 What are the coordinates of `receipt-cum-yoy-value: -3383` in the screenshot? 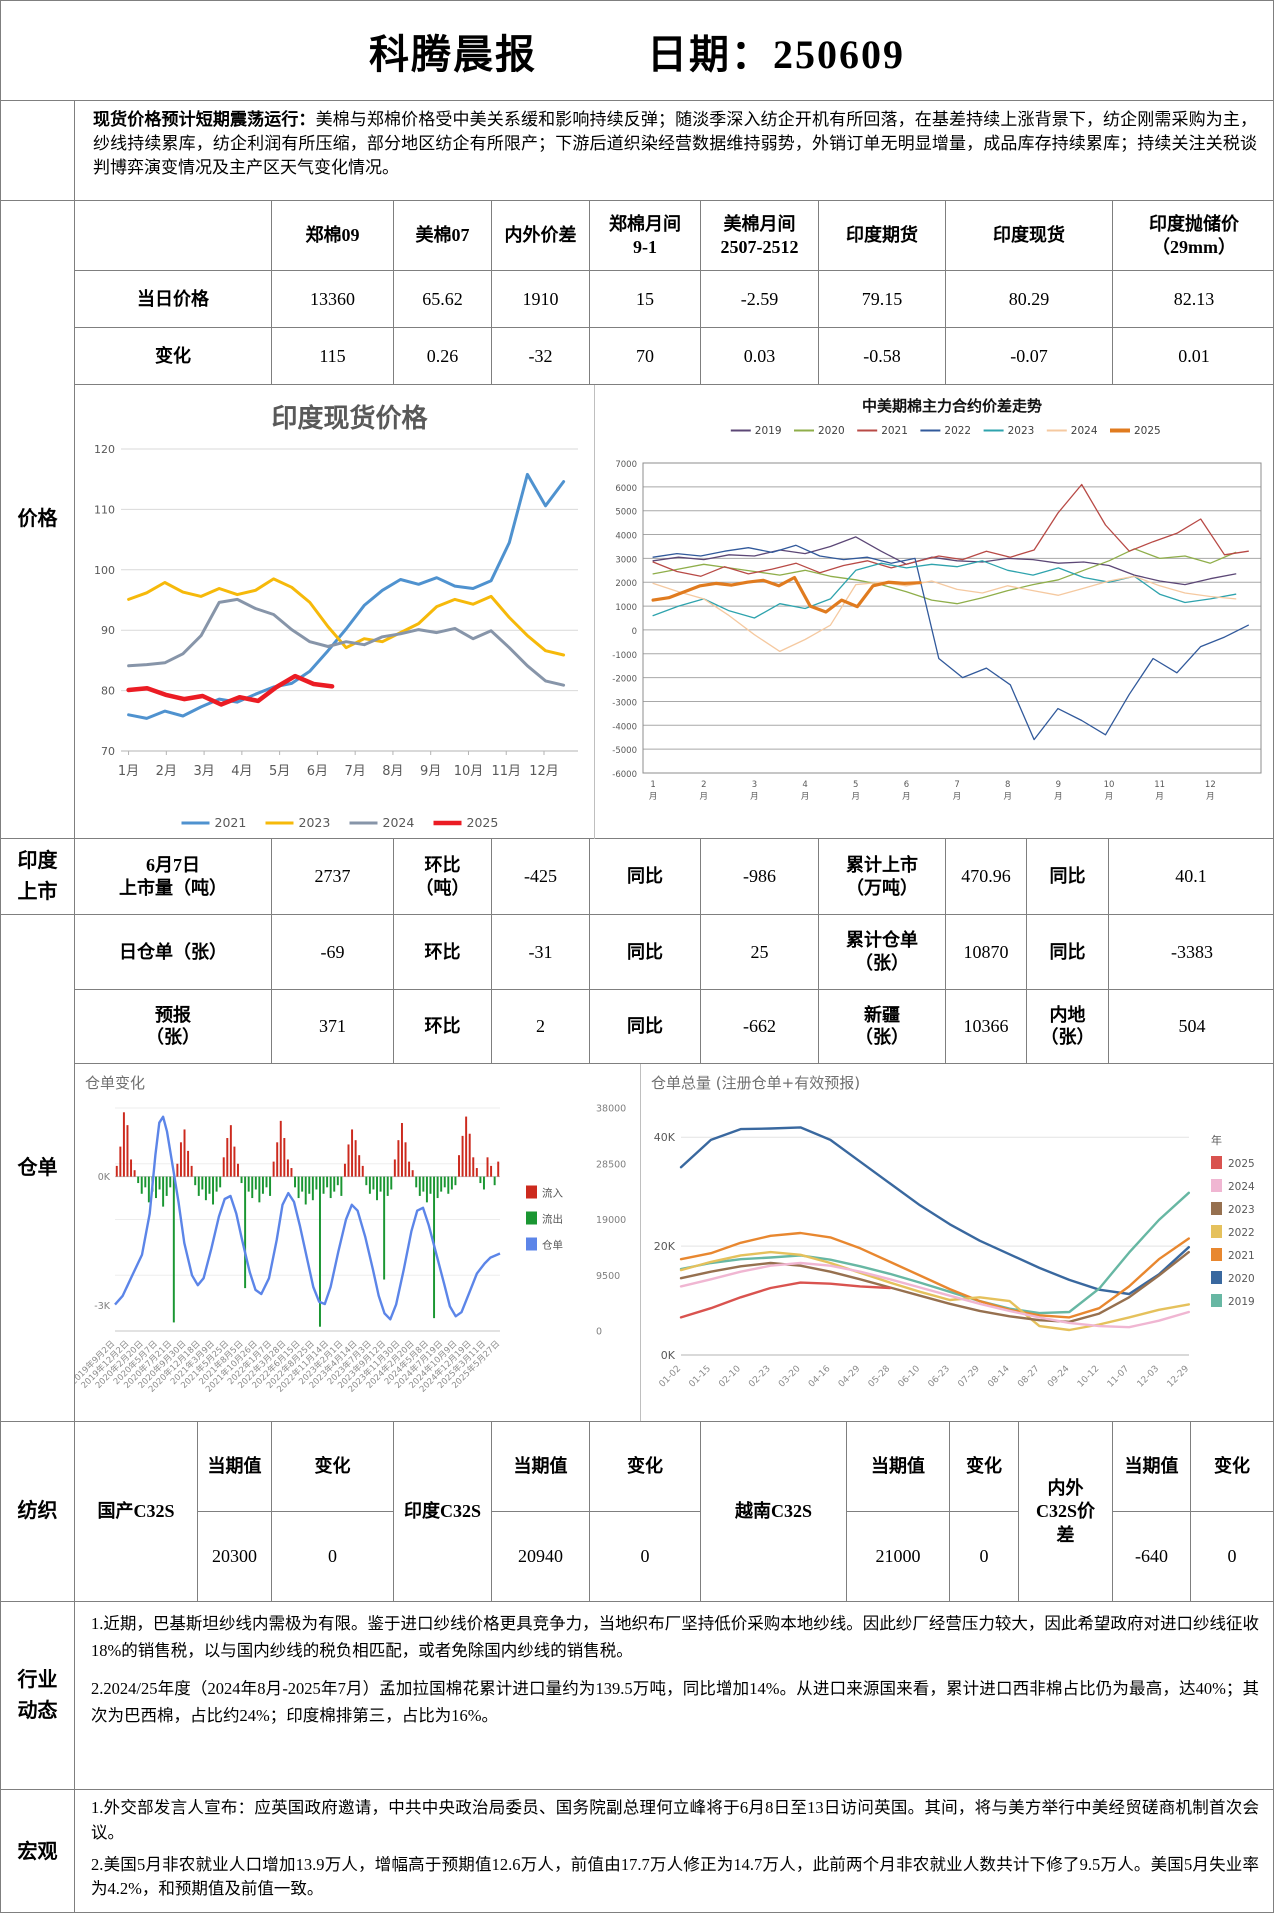 It's located at (1192, 951).